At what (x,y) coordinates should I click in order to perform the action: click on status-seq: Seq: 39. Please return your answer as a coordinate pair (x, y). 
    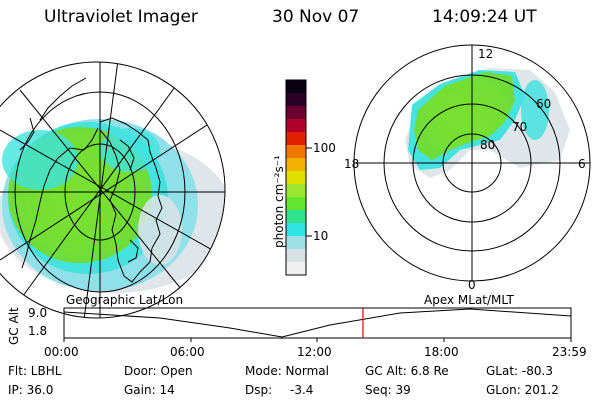
    Looking at the image, I should click on (388, 390).